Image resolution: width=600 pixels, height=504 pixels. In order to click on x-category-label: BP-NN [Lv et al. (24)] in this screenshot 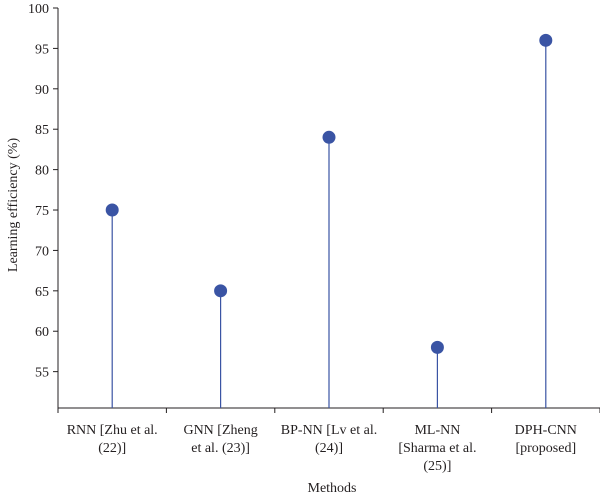, I will do `click(329, 439)`.